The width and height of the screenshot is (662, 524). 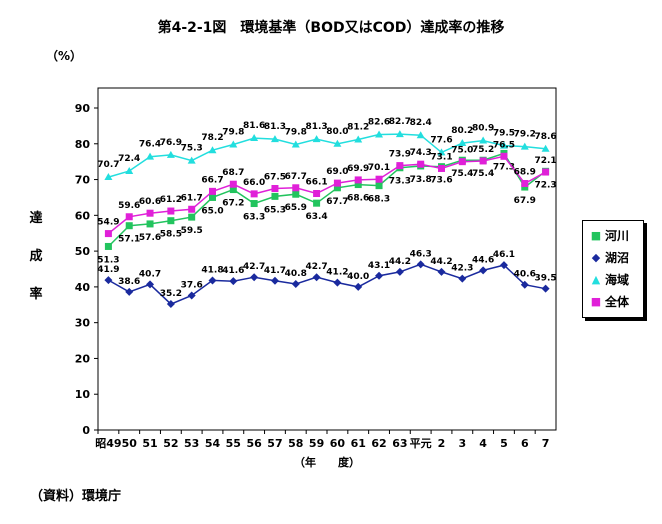 What do you see at coordinates (545, 279) in the screenshot?
I see `data-label: 39.5` at bounding box center [545, 279].